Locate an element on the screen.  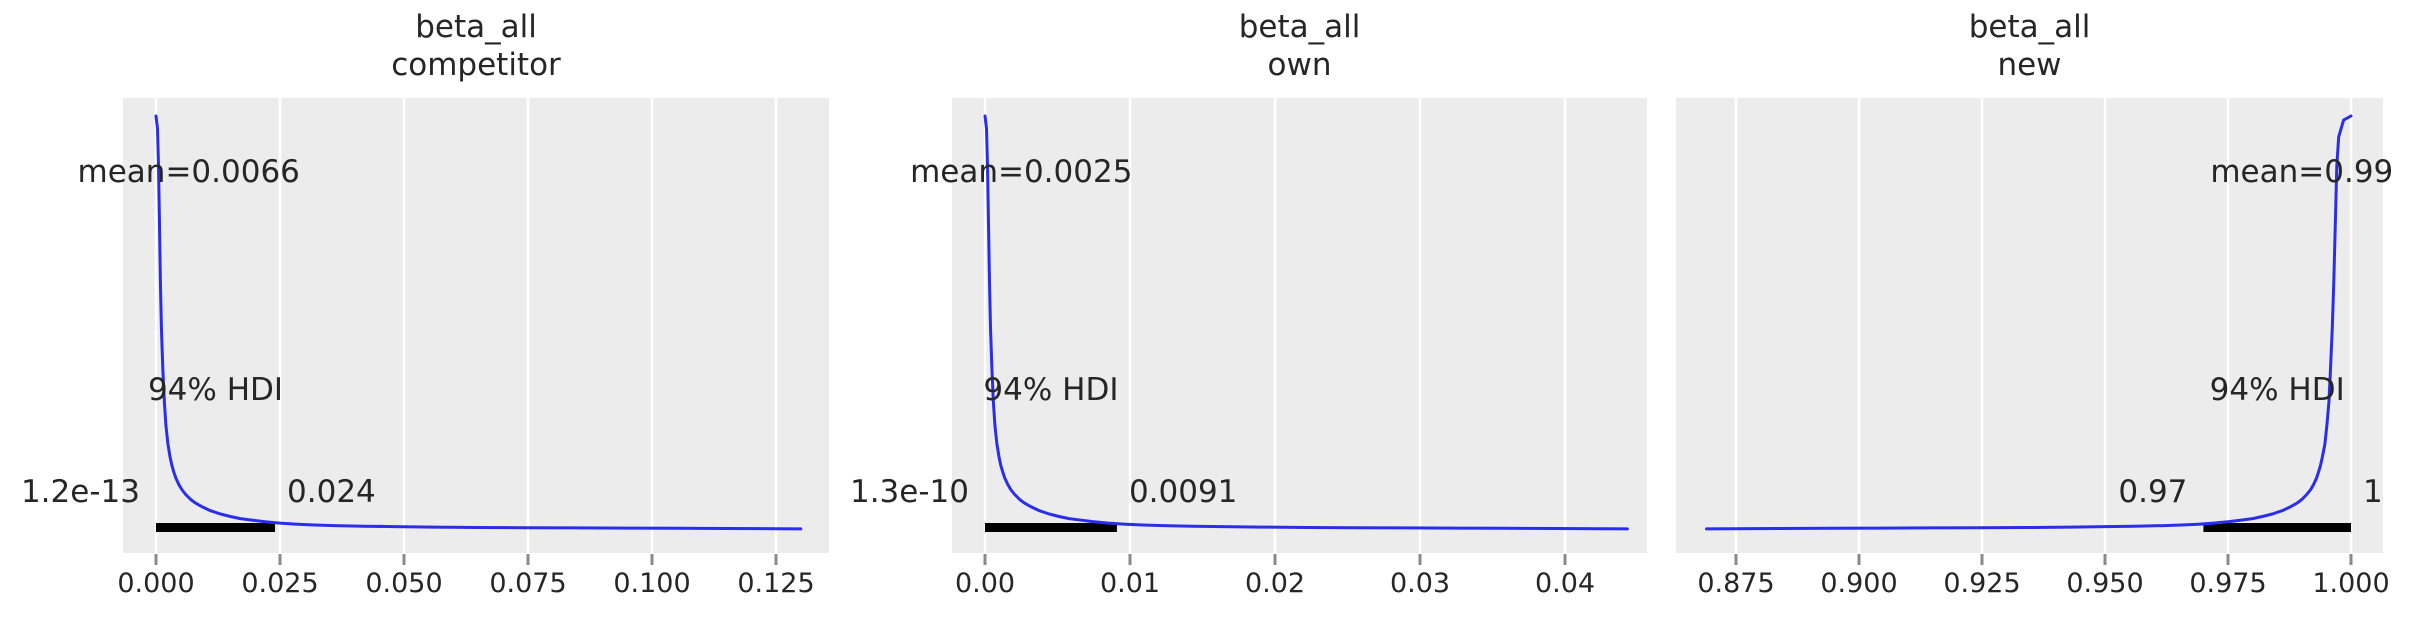
x-tick-label: 0.03 is located at coordinates (1420, 583).